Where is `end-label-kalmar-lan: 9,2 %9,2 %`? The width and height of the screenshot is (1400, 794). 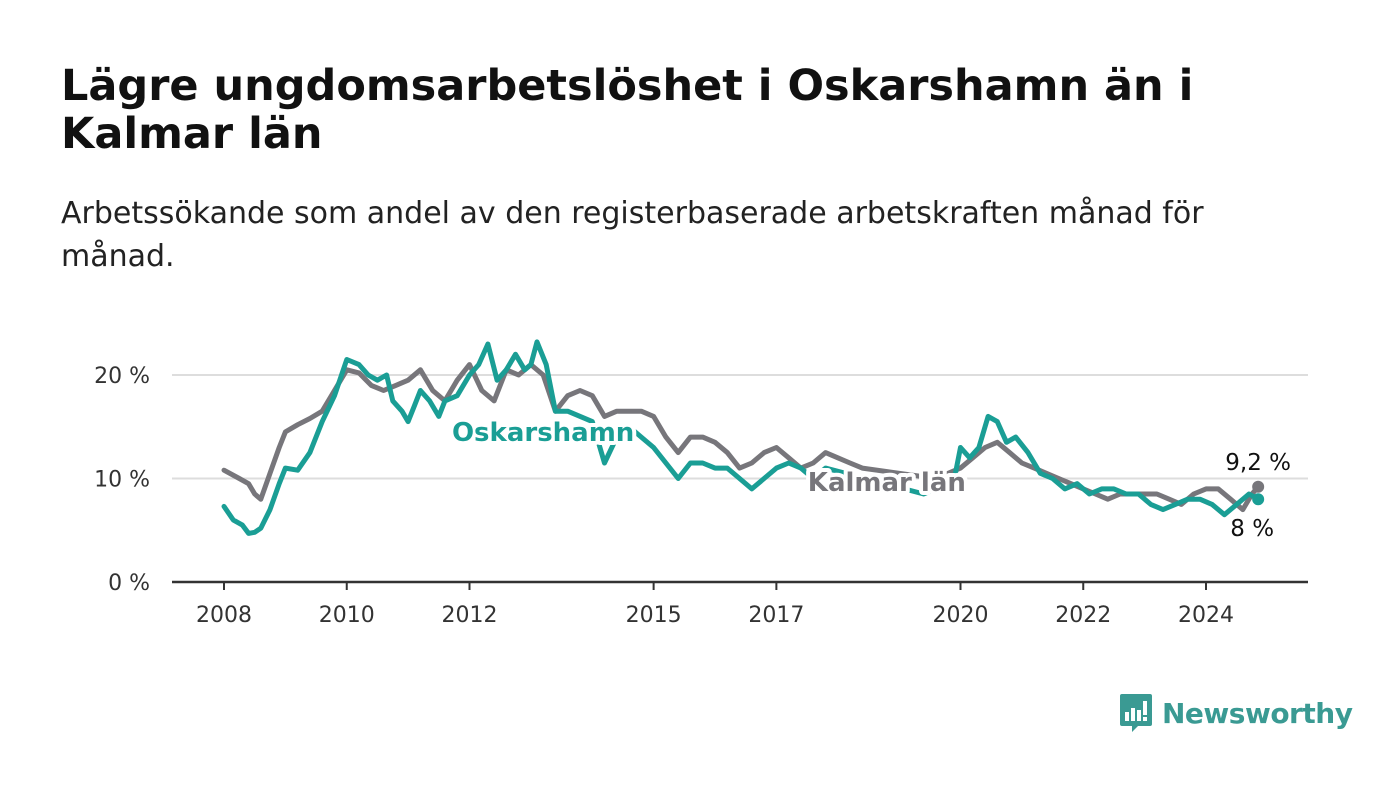
end-label-kalmar-lan: 9,2 %9,2 % is located at coordinates (1258, 463).